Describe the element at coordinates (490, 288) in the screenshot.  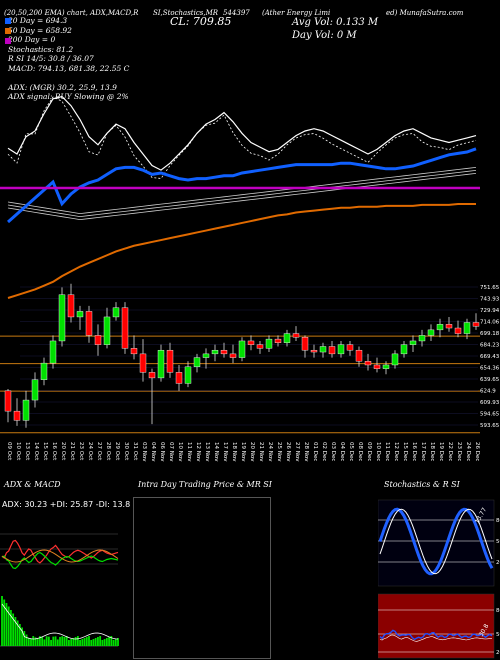
I see `price-tick-0: 751.65` at that location.